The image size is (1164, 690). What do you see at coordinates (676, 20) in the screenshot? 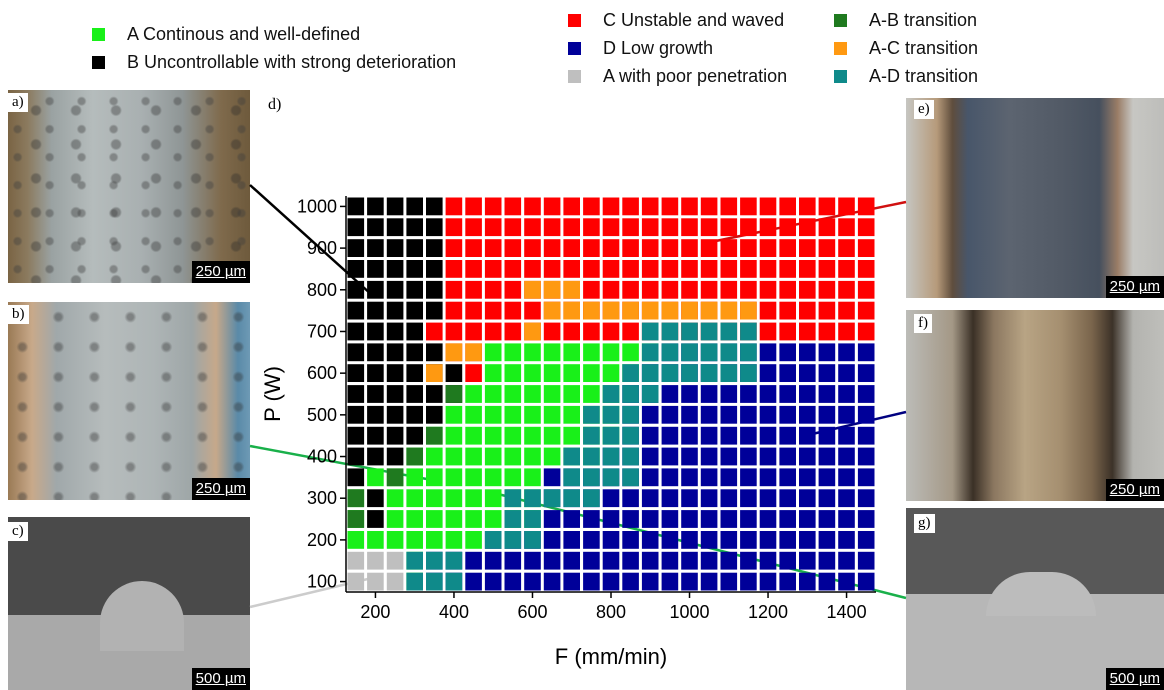
I see `legend-item: C Unstable and waved` at bounding box center [676, 20].